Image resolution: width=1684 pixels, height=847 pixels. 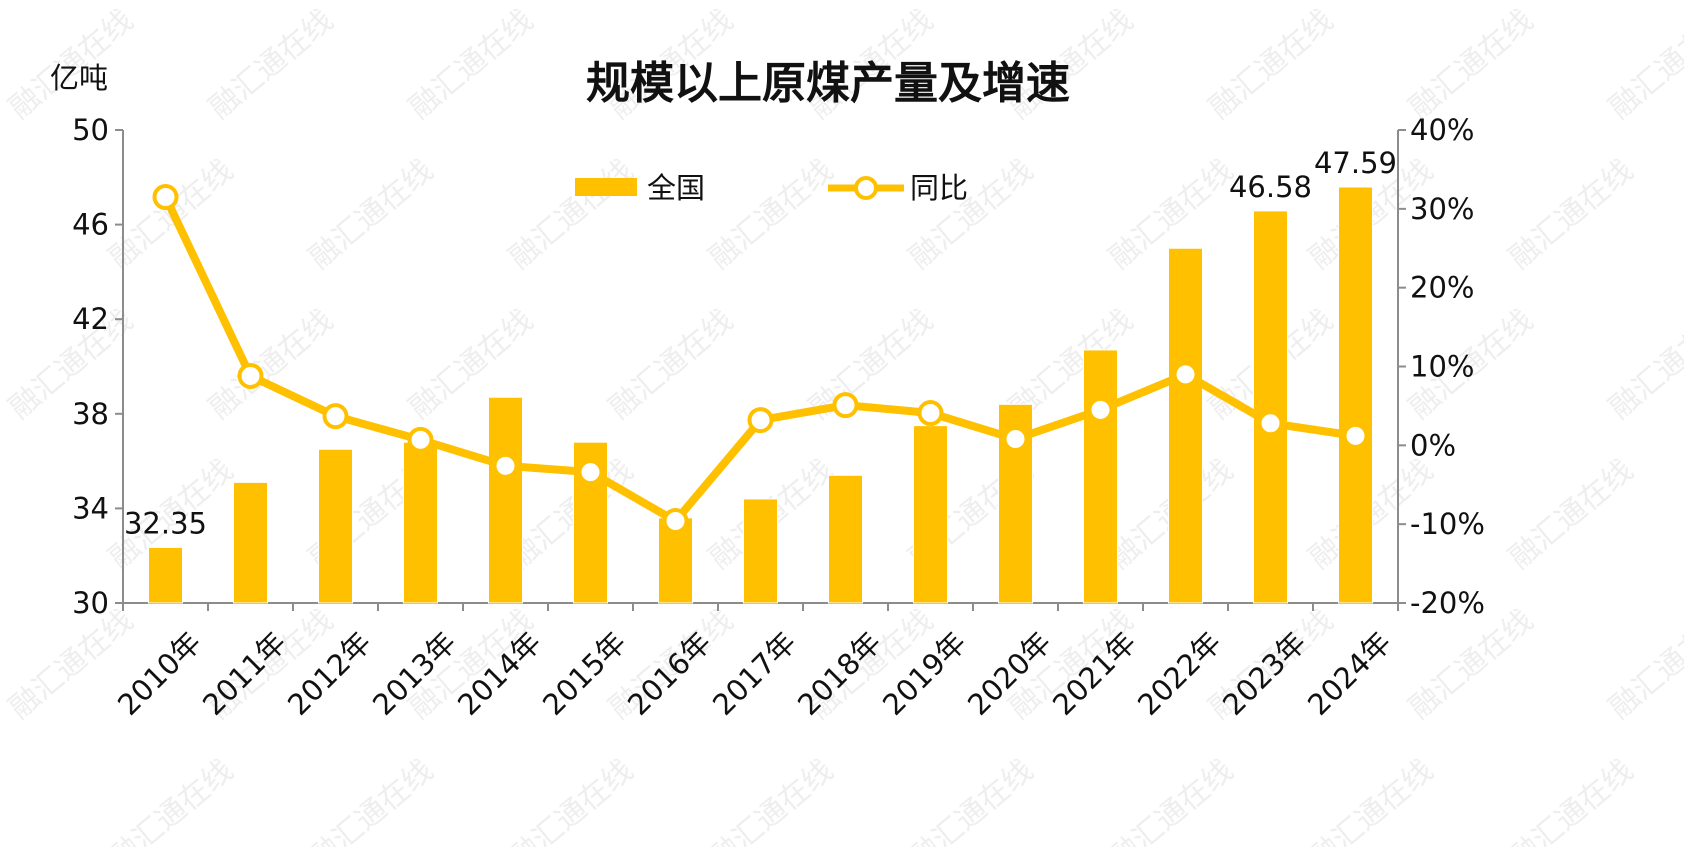 I want to click on right-tick-label: 10%, so click(x=1442, y=367).